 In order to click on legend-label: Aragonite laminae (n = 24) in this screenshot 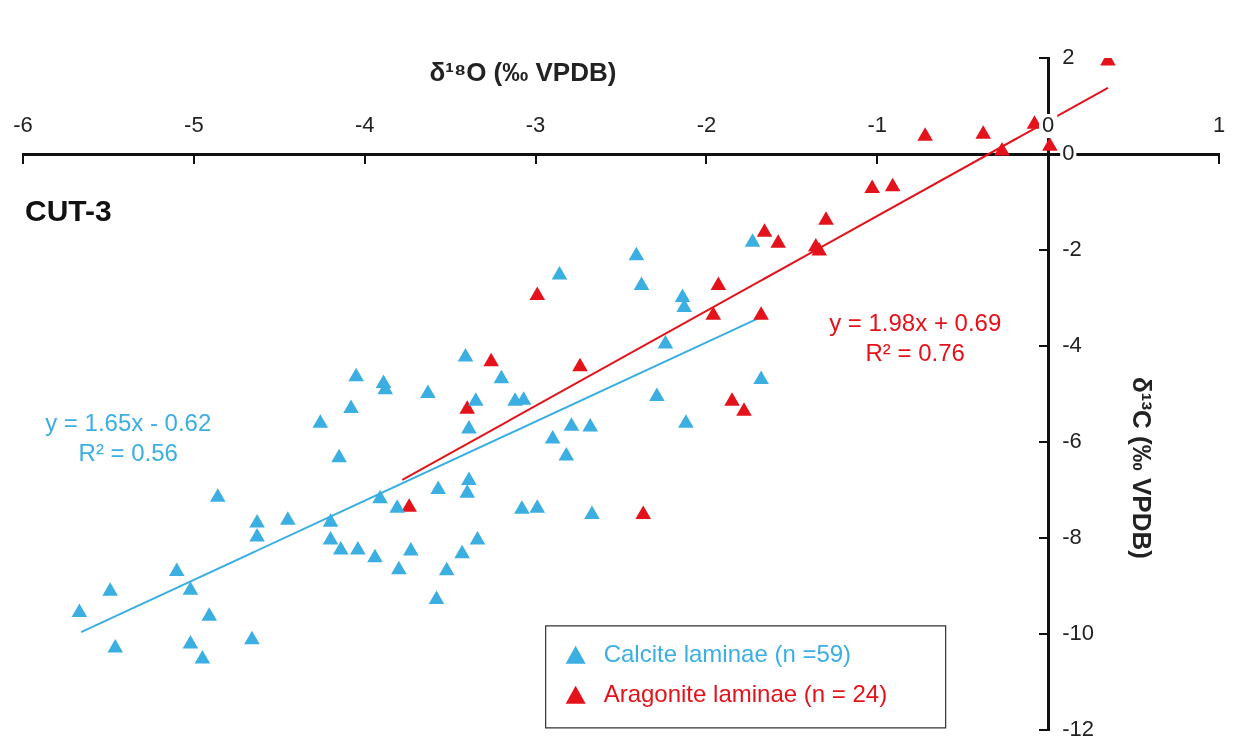, I will do `click(745, 694)`.